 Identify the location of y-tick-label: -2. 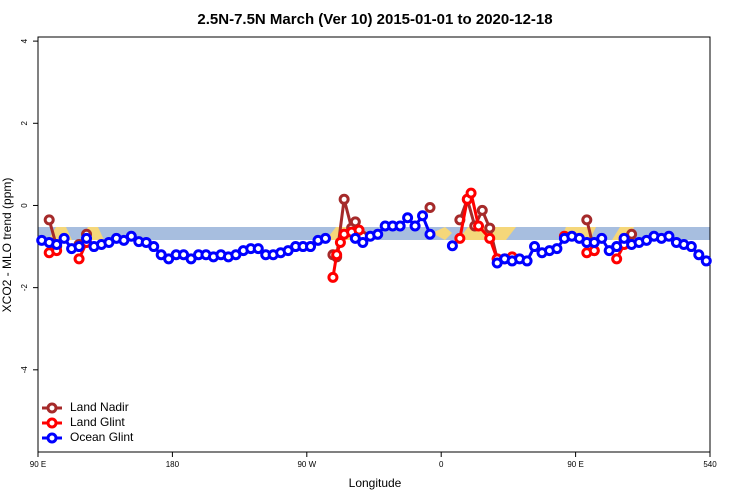
(24, 288).